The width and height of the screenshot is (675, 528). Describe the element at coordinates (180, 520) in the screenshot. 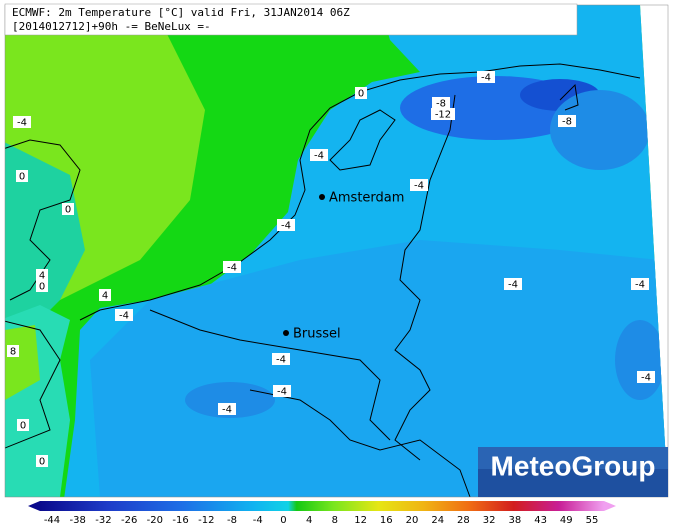

I see `colorbar-tick-label: -16` at that location.